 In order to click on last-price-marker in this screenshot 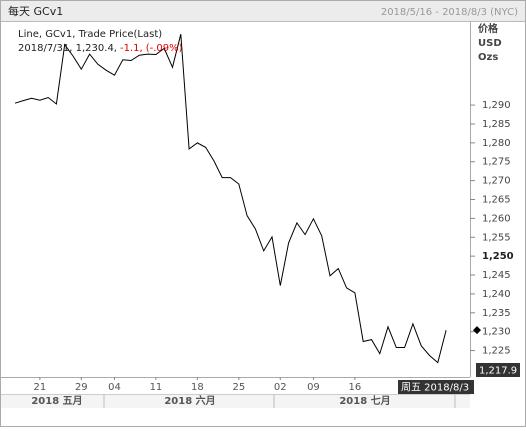, I will do `click(477, 330)`.